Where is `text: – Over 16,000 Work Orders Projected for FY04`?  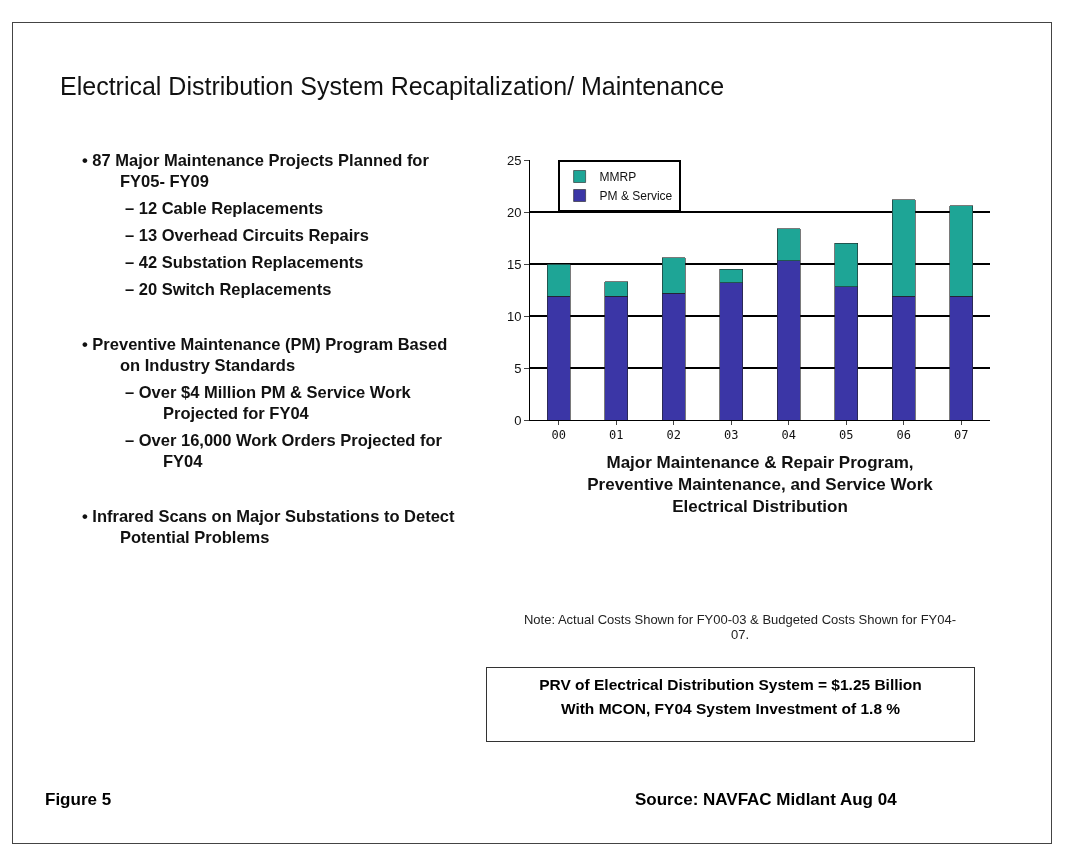
text: – Over 16,000 Work Orders Projected for FY04 is located at coordinates (283, 451).